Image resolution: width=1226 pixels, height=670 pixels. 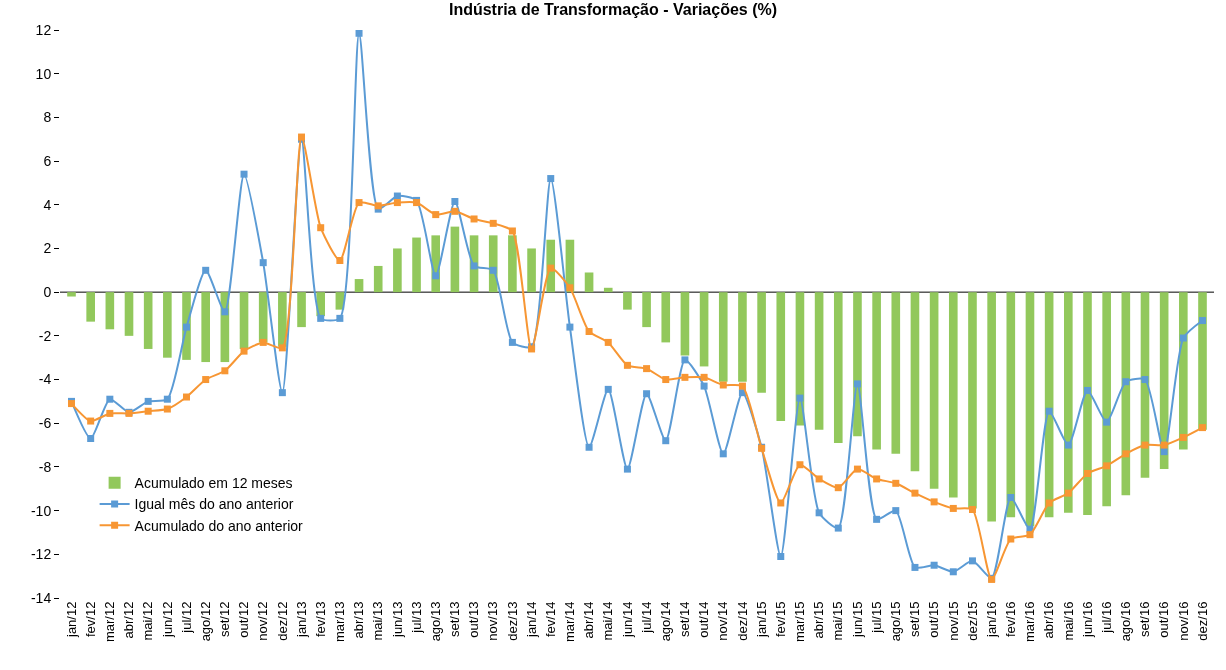 What do you see at coordinates (589, 620) in the screenshot?
I see `x-tick-label: abr/14` at bounding box center [589, 620].